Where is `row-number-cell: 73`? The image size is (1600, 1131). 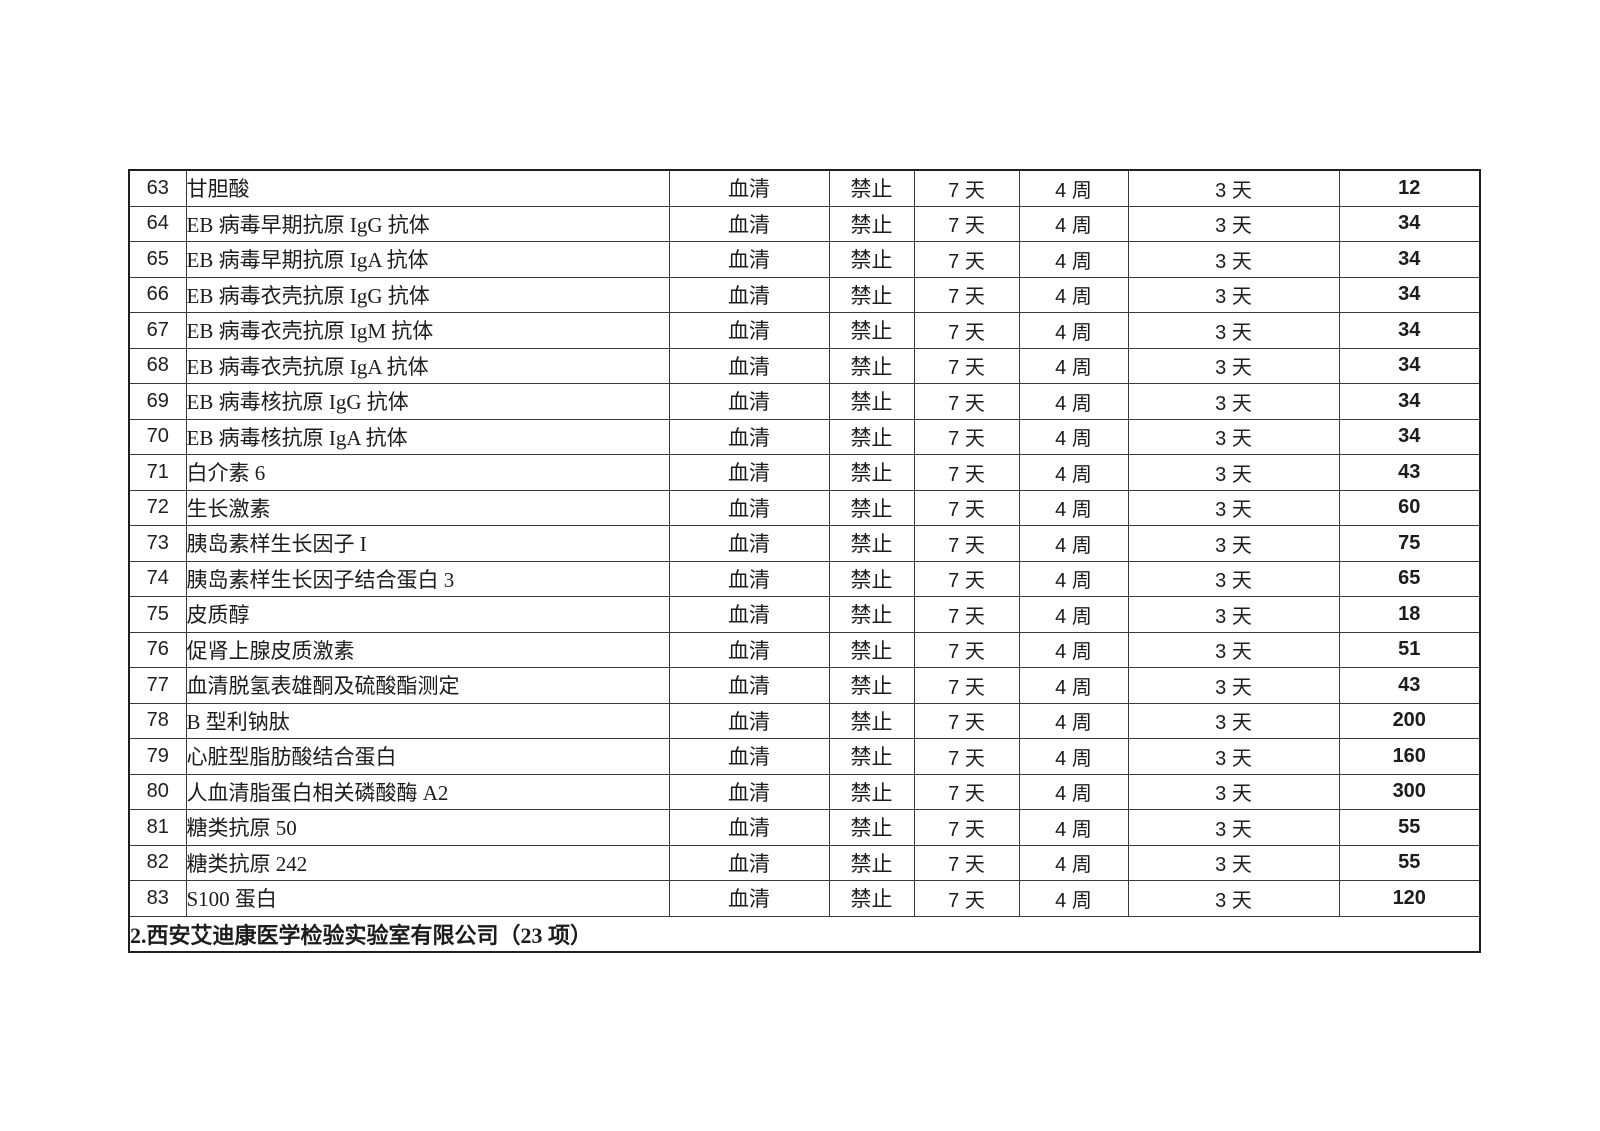
row-number-cell: 73 is located at coordinates (157, 543).